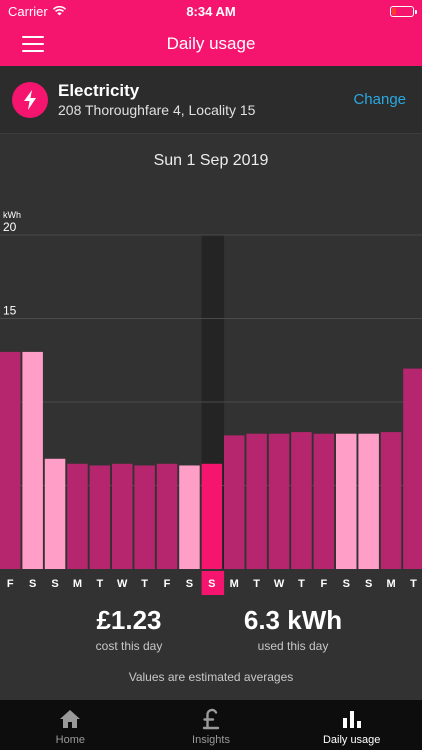 Image resolution: width=422 pixels, height=750 pixels. I want to click on lightning-icon, so click(30, 99).